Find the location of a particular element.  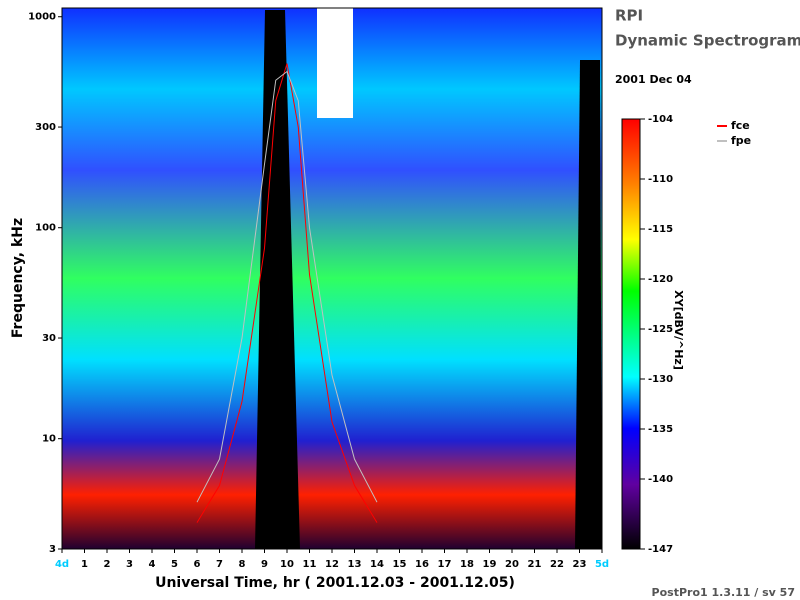

x-tick-label: 9 is located at coordinates (264, 564).